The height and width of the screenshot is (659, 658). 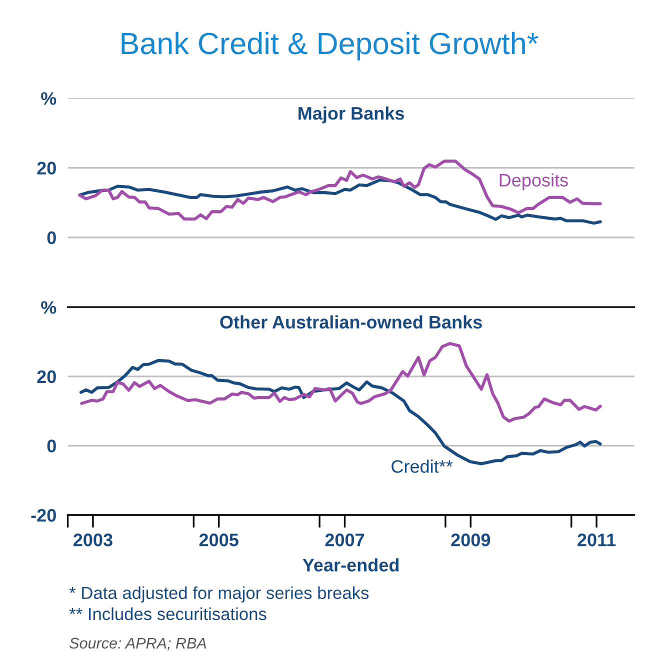 I want to click on text: ** Includes securitisations, so click(x=167, y=613).